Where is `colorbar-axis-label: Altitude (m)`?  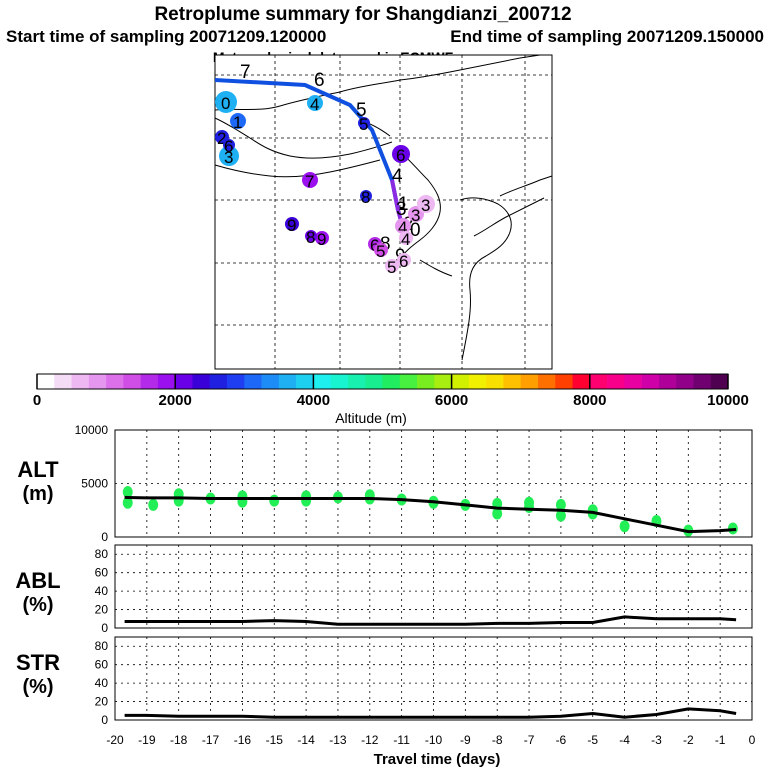
colorbar-axis-label: Altitude (m) is located at coordinates (371, 418).